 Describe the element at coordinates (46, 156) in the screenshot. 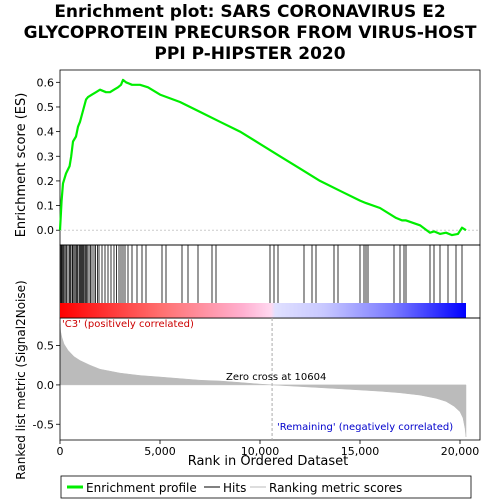

I see `es-y-tick-label: 0.3` at that location.